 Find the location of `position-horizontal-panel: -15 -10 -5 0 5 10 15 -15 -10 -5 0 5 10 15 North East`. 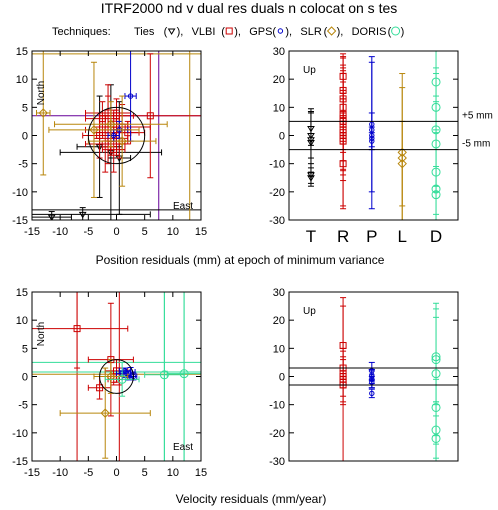

position-horizontal-panel: -15 -10 -5 0 5 10 15 -15 -10 -5 0 5 10 15 North East is located at coordinates (109, 142).